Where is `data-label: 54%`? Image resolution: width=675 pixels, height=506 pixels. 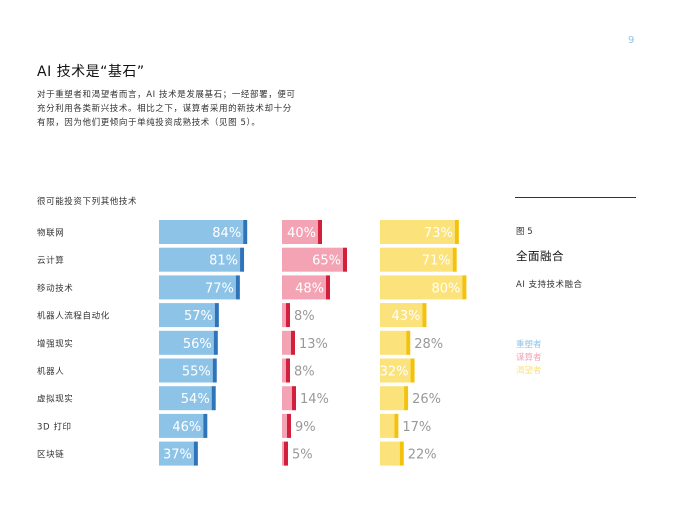 data-label: 54% is located at coordinates (195, 399).